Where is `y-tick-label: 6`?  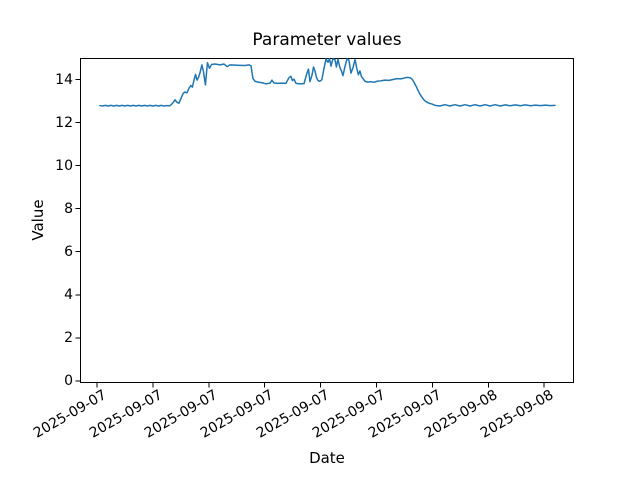 y-tick-label: 6 is located at coordinates (68, 251).